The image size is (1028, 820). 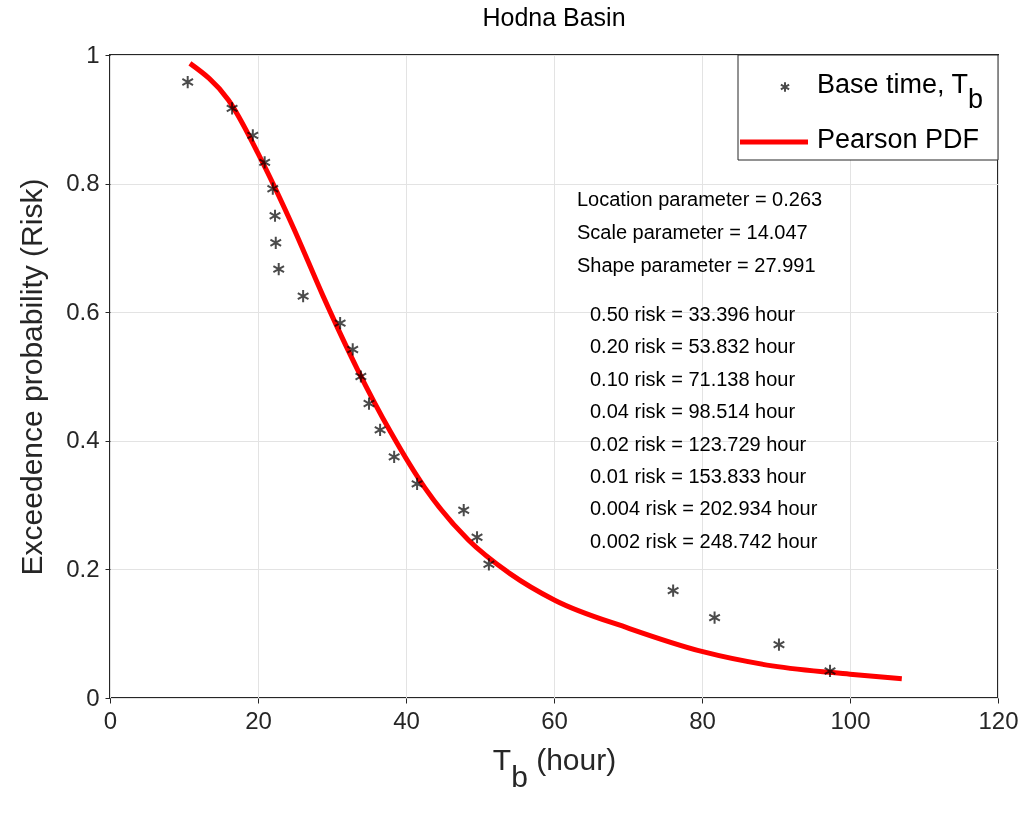 I want to click on legend-label: Pearson PDF, so click(x=898, y=139).